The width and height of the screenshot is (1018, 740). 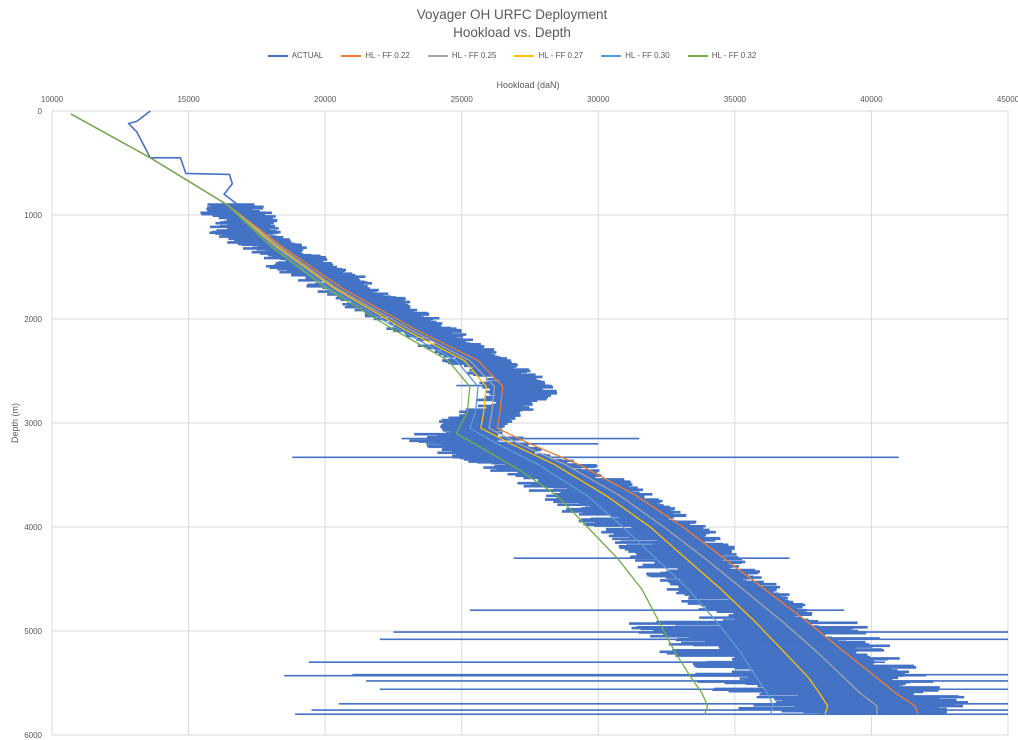 What do you see at coordinates (40, 111) in the screenshot?
I see `y-tick-label: 0` at bounding box center [40, 111].